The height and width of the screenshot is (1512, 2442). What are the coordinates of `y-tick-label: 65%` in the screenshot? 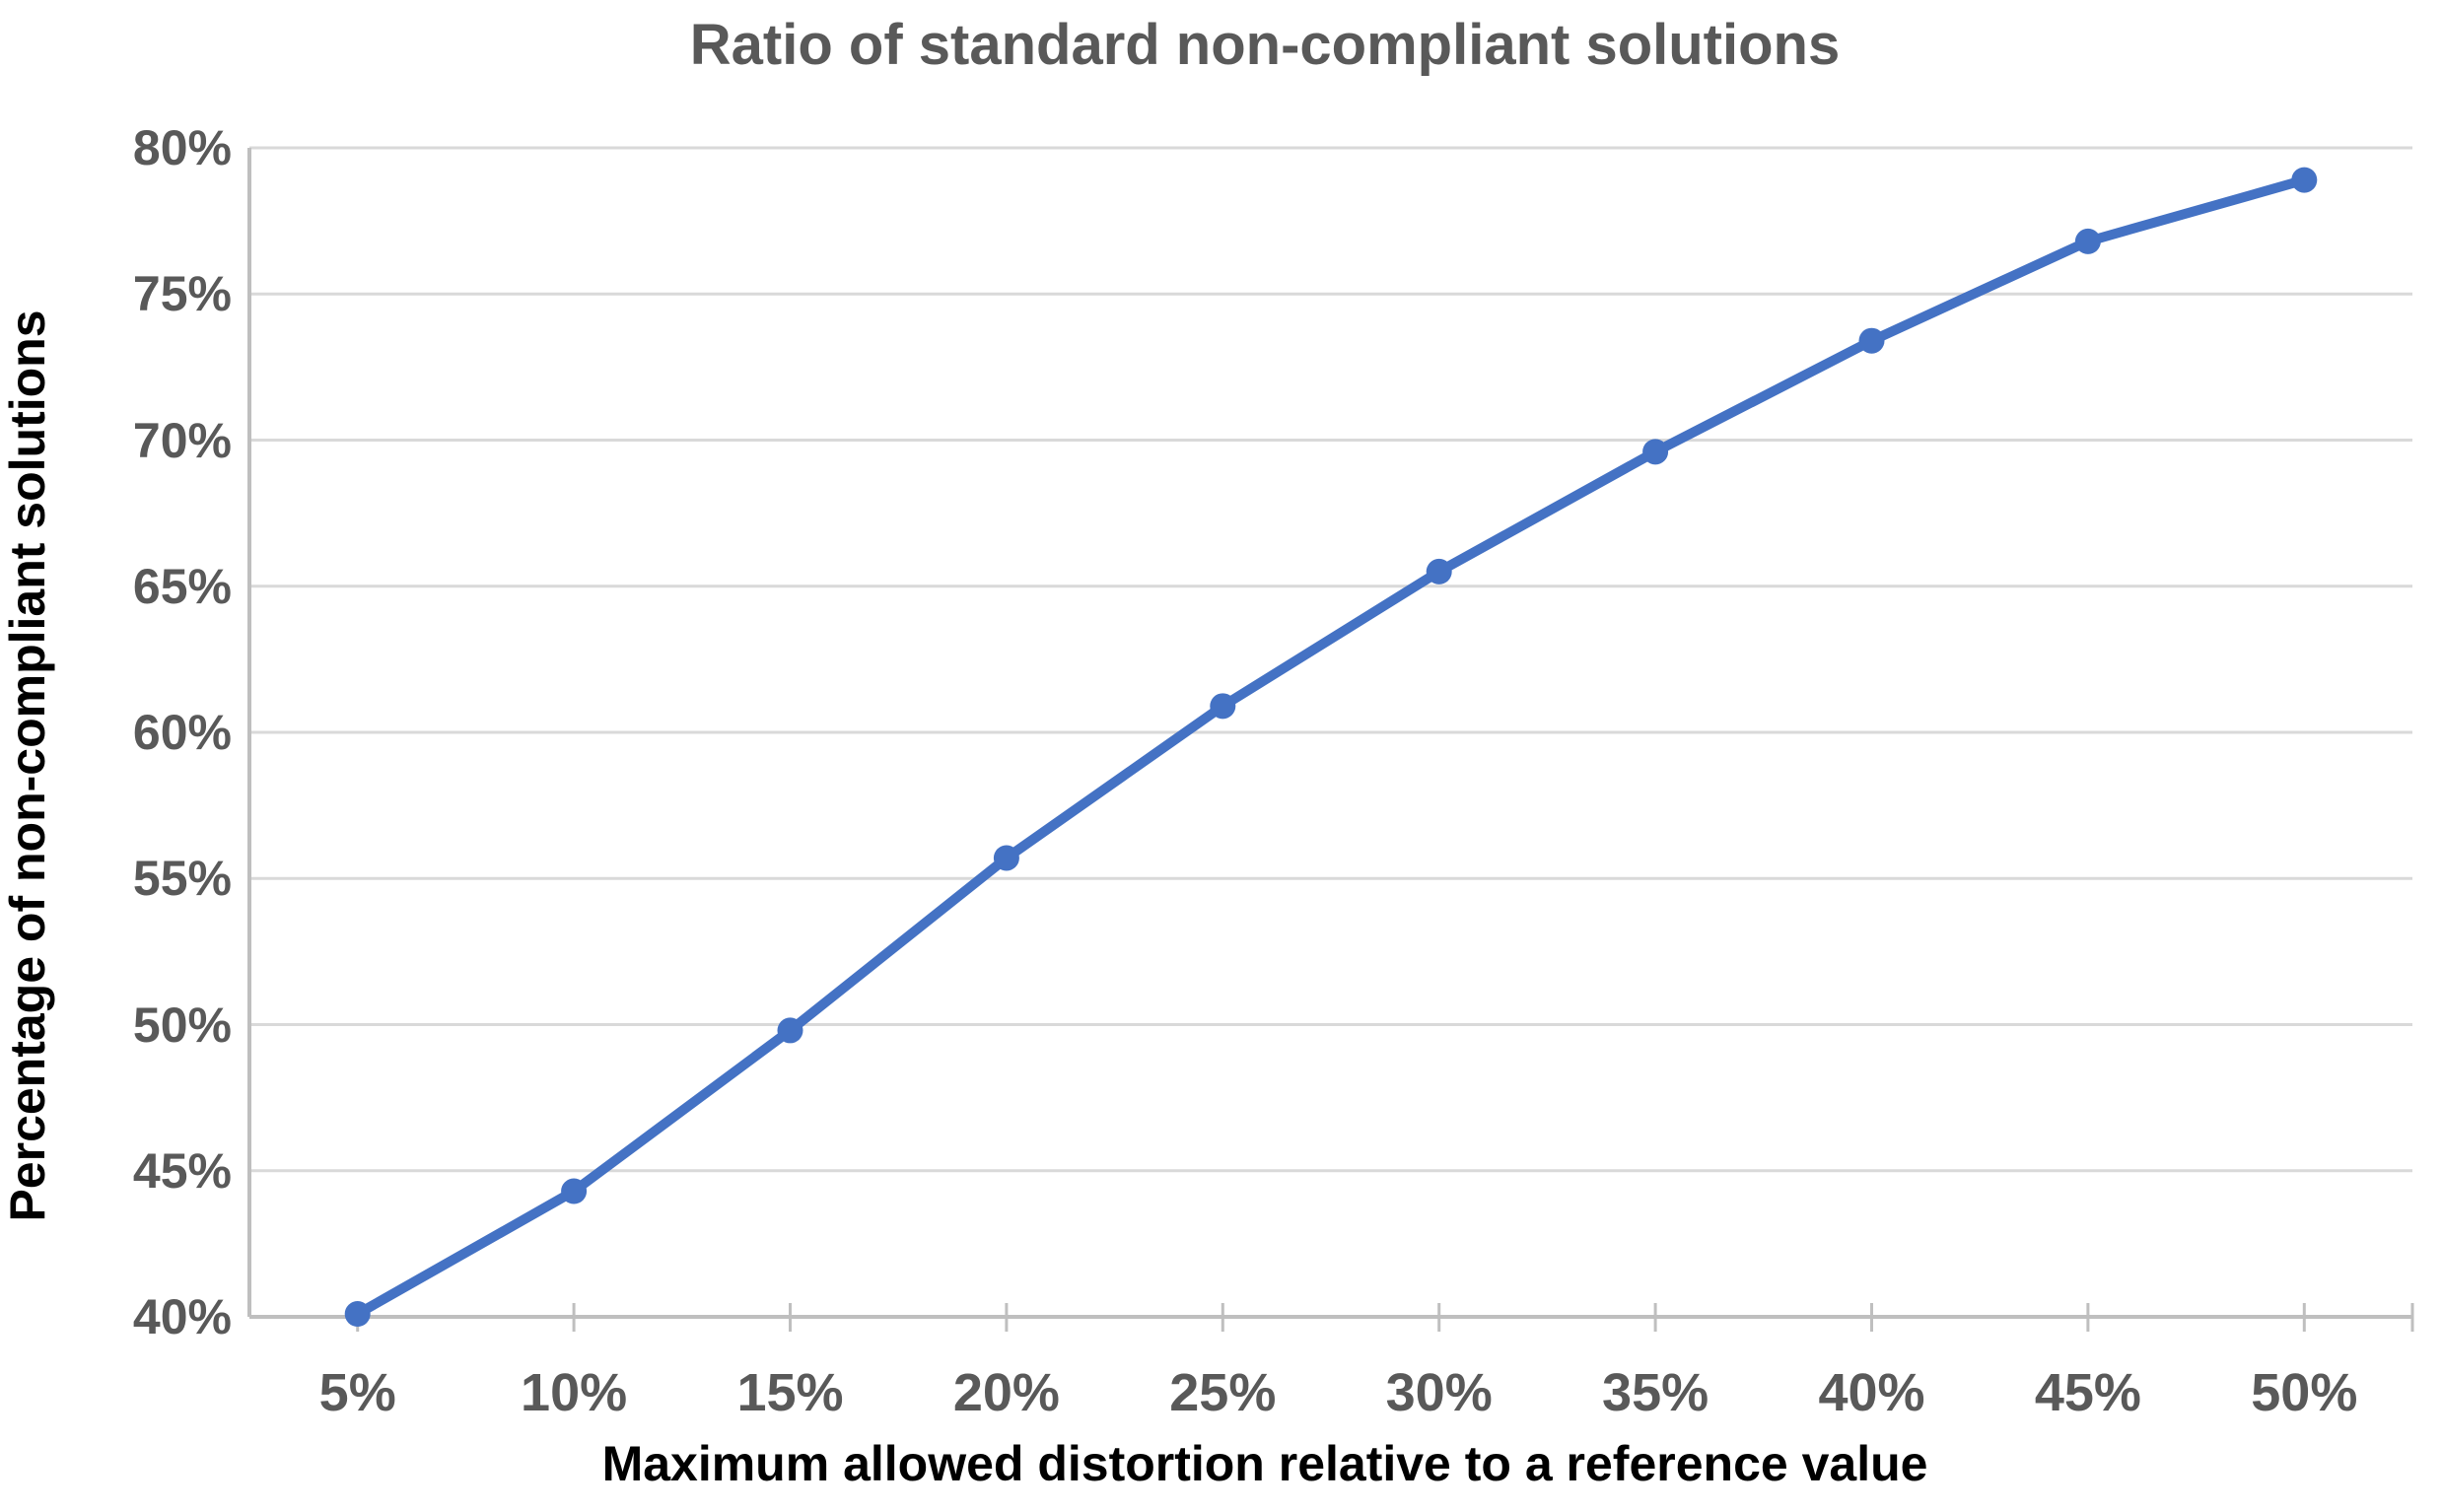 It's located at (182, 586).